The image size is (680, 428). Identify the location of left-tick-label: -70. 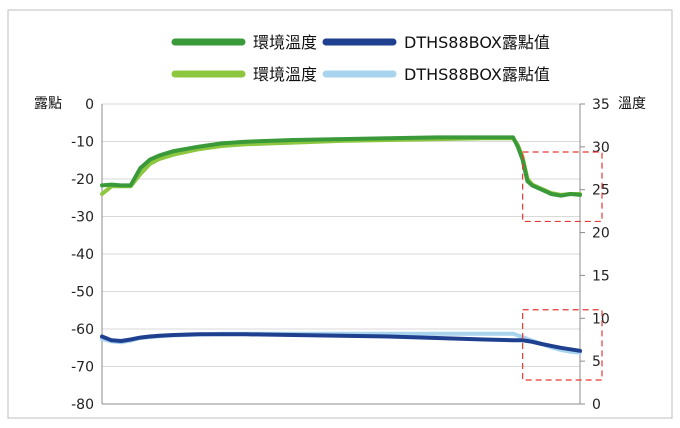
(82, 368).